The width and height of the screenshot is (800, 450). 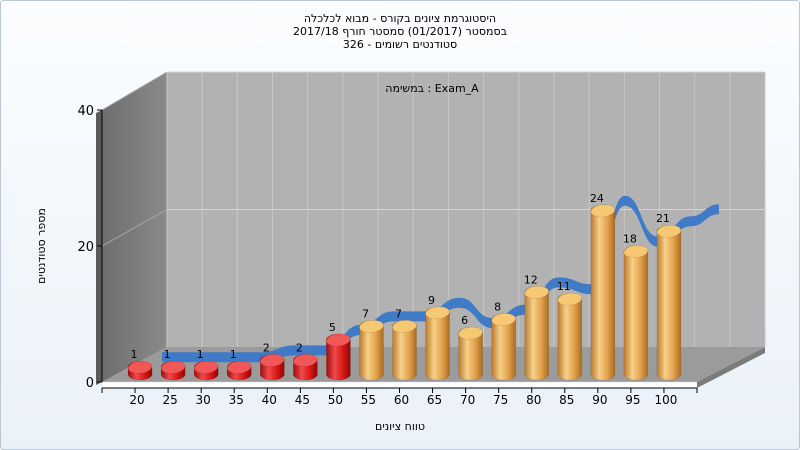 I want to click on bar-value-label: 11, so click(x=564, y=286).